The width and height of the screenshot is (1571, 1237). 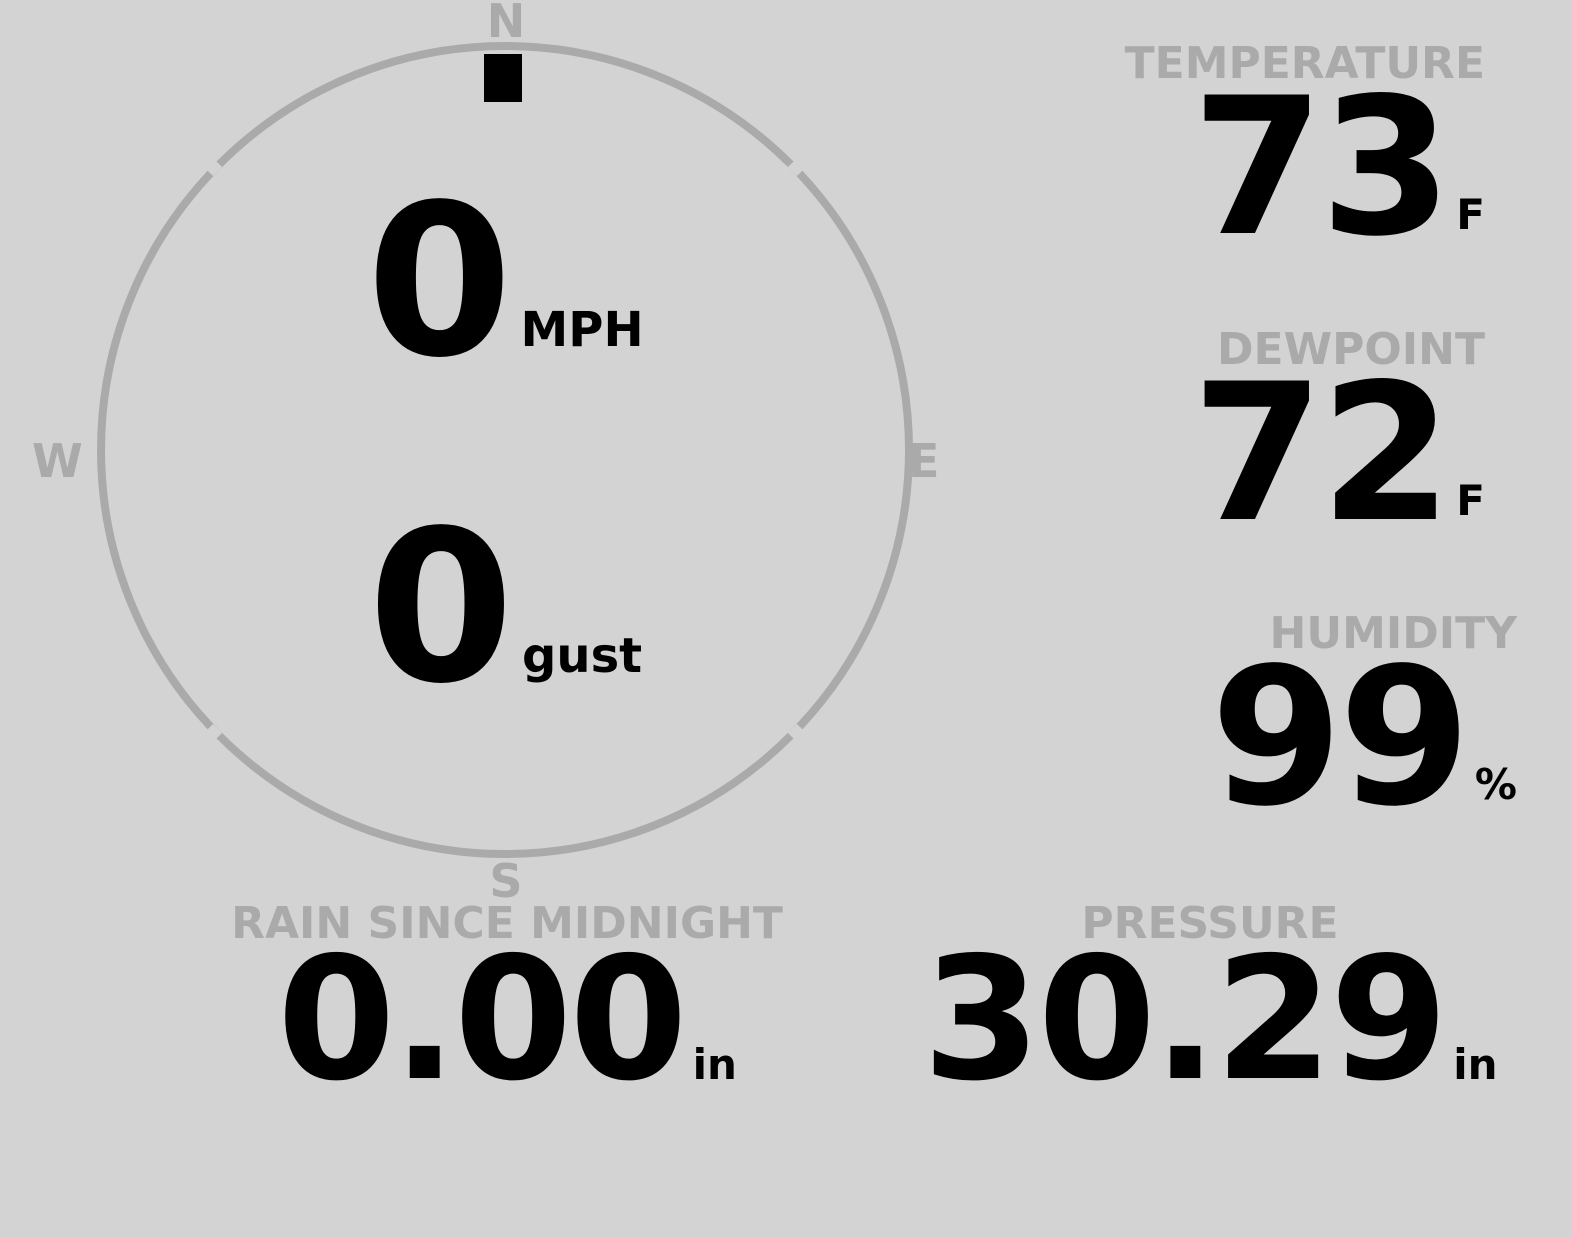 I want to click on pressure-panel: PRESSURE 30.29 in, so click(x=1210, y=1008).